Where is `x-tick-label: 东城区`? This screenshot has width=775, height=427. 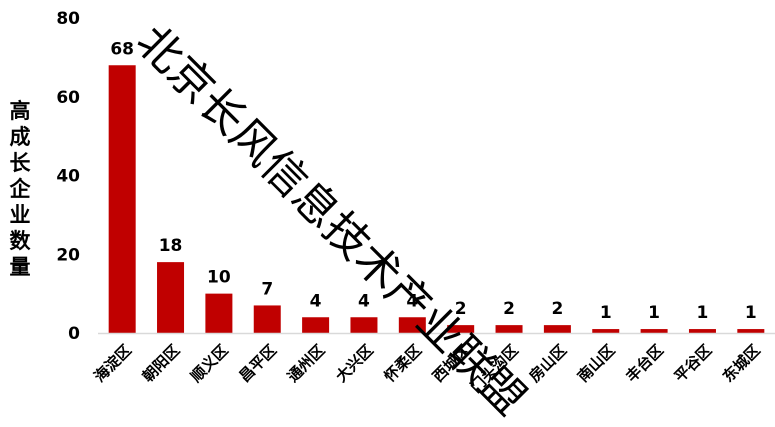
x-tick-label: 东城区 is located at coordinates (741, 363).